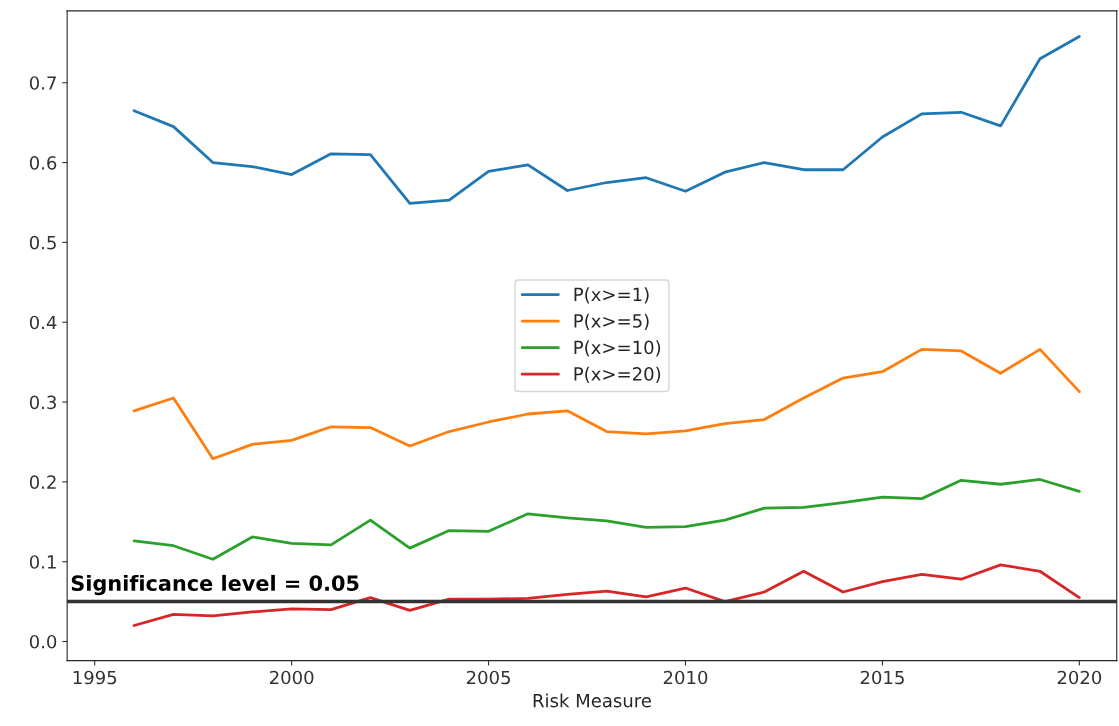 This screenshot has width=1119, height=726. I want to click on x-tick-label: 2010, so click(685, 677).